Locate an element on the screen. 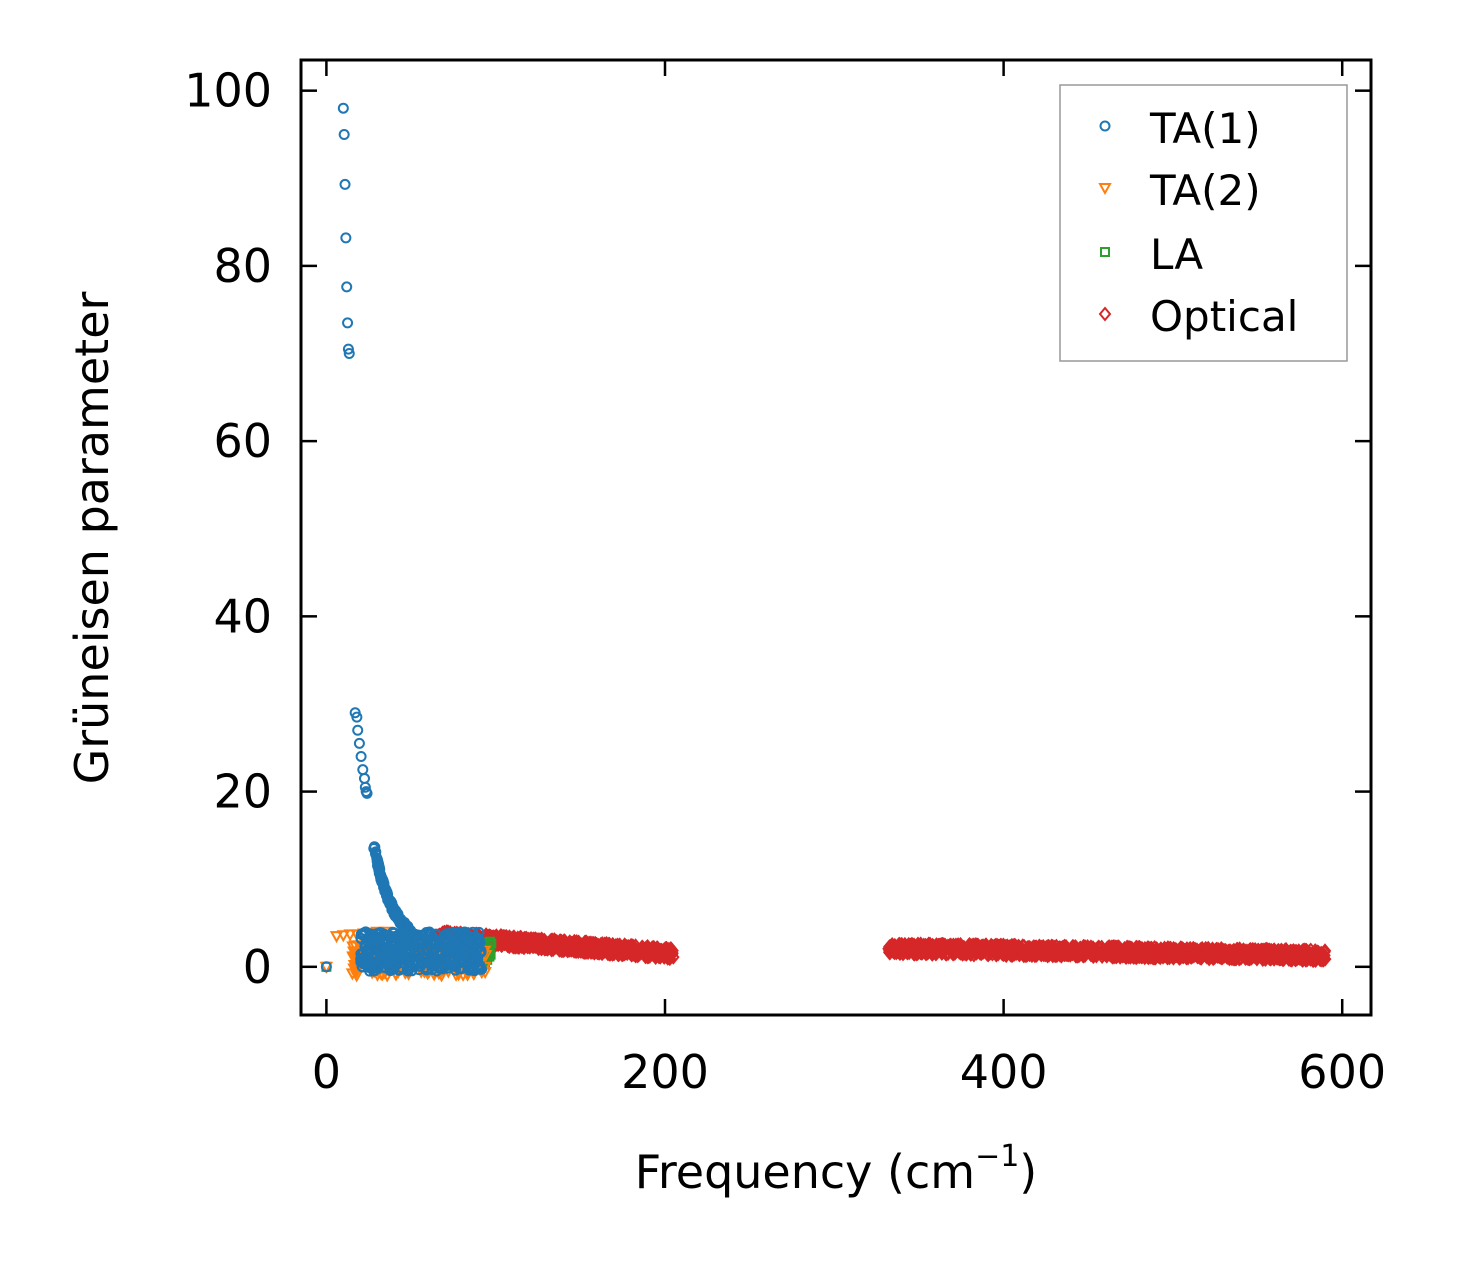 The image size is (1458, 1264). x-tick-label: 600 is located at coordinates (1342, 1072).